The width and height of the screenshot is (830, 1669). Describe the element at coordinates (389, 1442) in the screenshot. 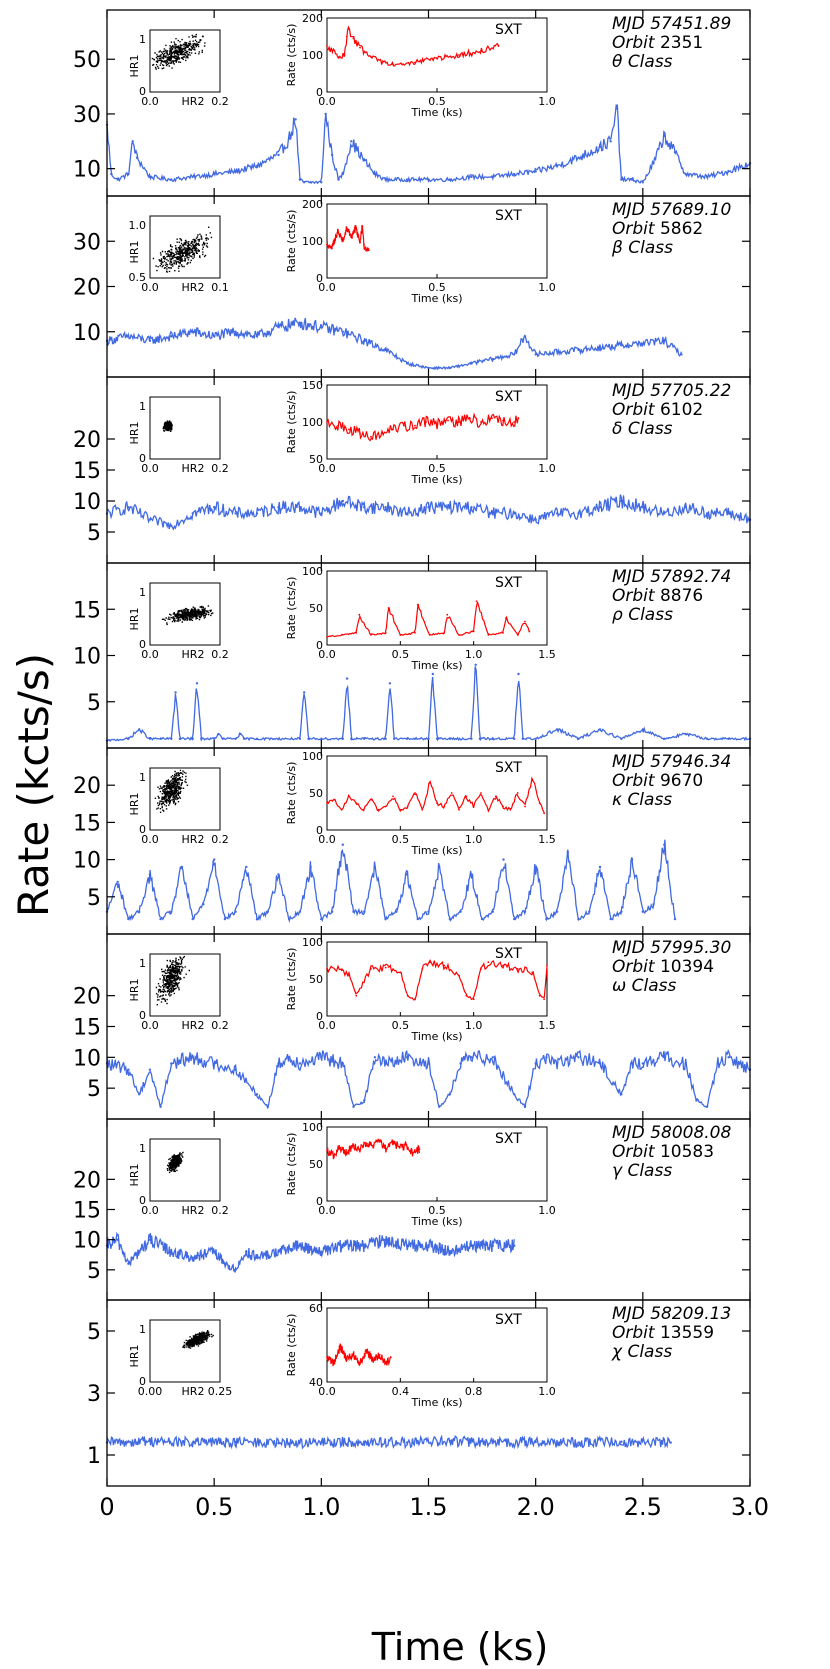

I see `lightcurve-line` at that location.